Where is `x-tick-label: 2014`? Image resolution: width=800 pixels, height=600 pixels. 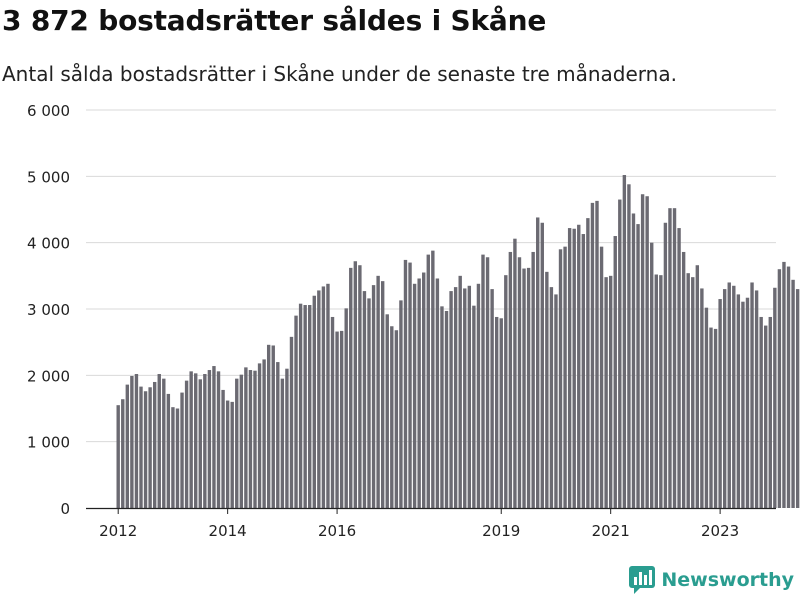 x-tick-label: 2014 is located at coordinates (228, 531).